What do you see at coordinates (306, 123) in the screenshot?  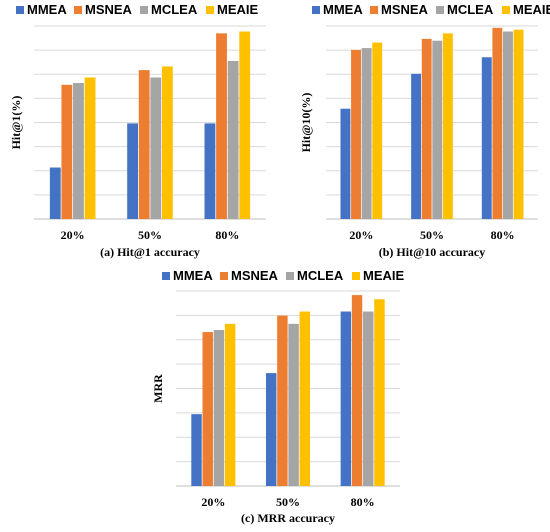 I see `y-axis-label: Hit@10(%)` at bounding box center [306, 123].